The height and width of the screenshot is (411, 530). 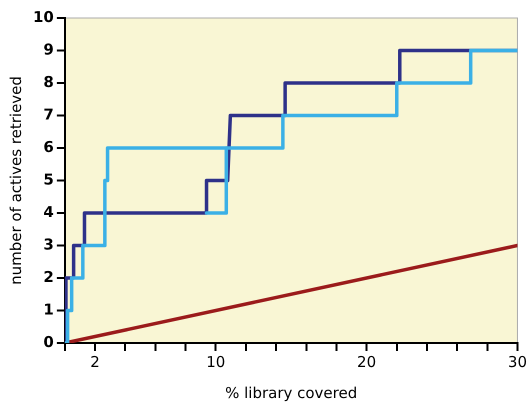 What do you see at coordinates (15, 180) in the screenshot?
I see `y-axis-title: number of actives retrieved` at bounding box center [15, 180].